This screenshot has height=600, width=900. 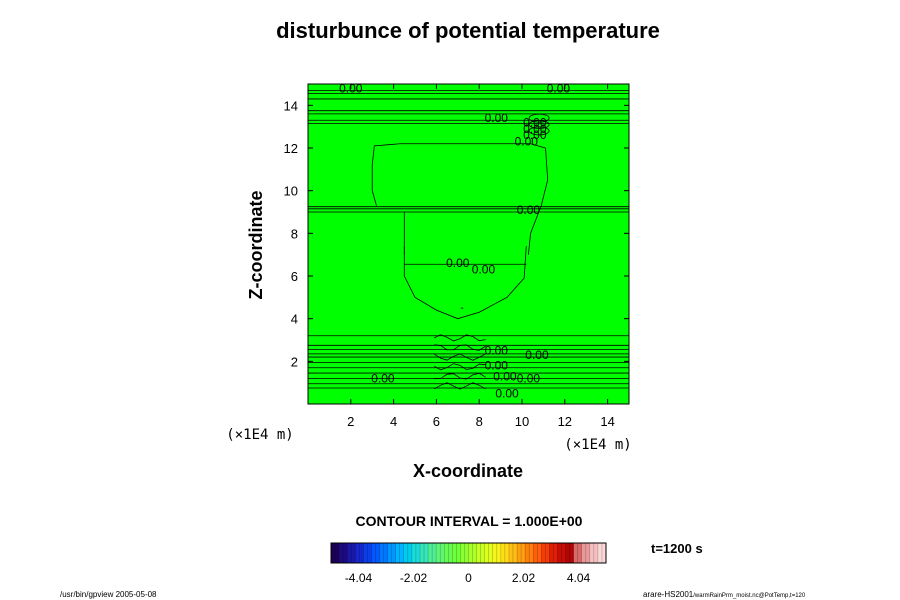 What do you see at coordinates (468, 30) in the screenshot?
I see `chart-title: disturbunce of potential temperature` at bounding box center [468, 30].